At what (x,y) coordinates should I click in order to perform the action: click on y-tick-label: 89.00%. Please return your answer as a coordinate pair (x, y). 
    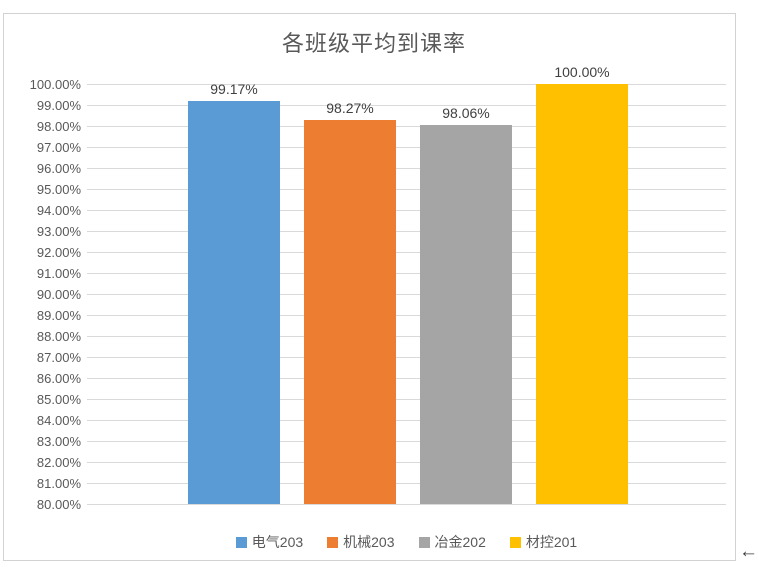
    Looking at the image, I should click on (58, 315).